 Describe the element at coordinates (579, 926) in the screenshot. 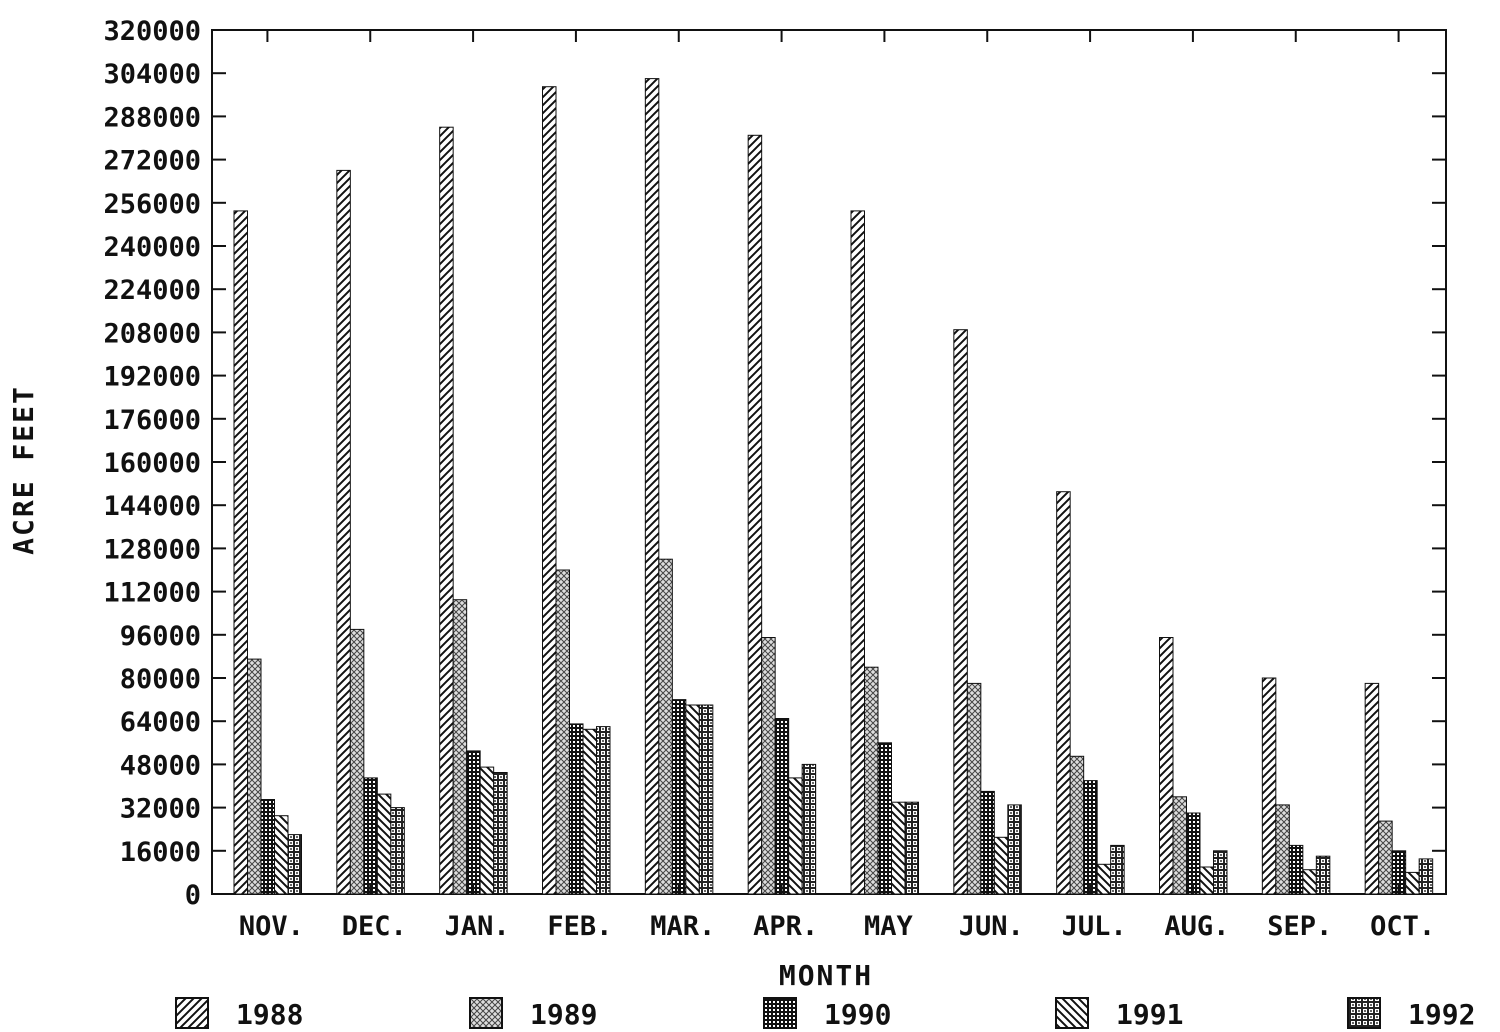

I see `x-tick-label: FEB.` at that location.